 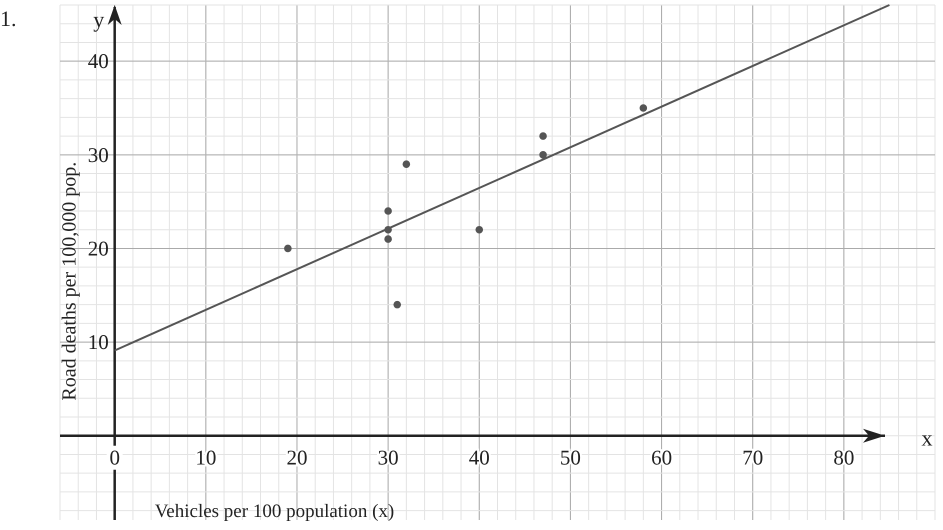 What do you see at coordinates (274, 511) in the screenshot?
I see `x-axis-title: Vehicles per 100 population (x)` at bounding box center [274, 511].